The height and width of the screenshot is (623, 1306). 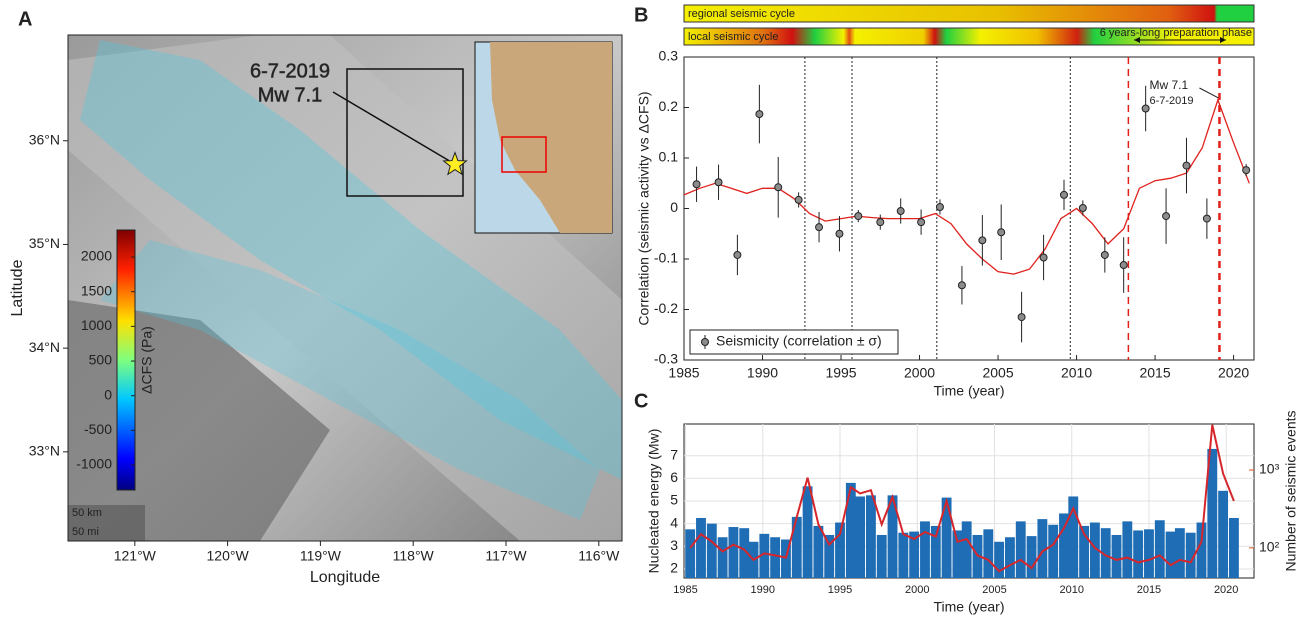 What do you see at coordinates (44, 139) in the screenshot?
I see `y-tick-label: 36°N` at bounding box center [44, 139].